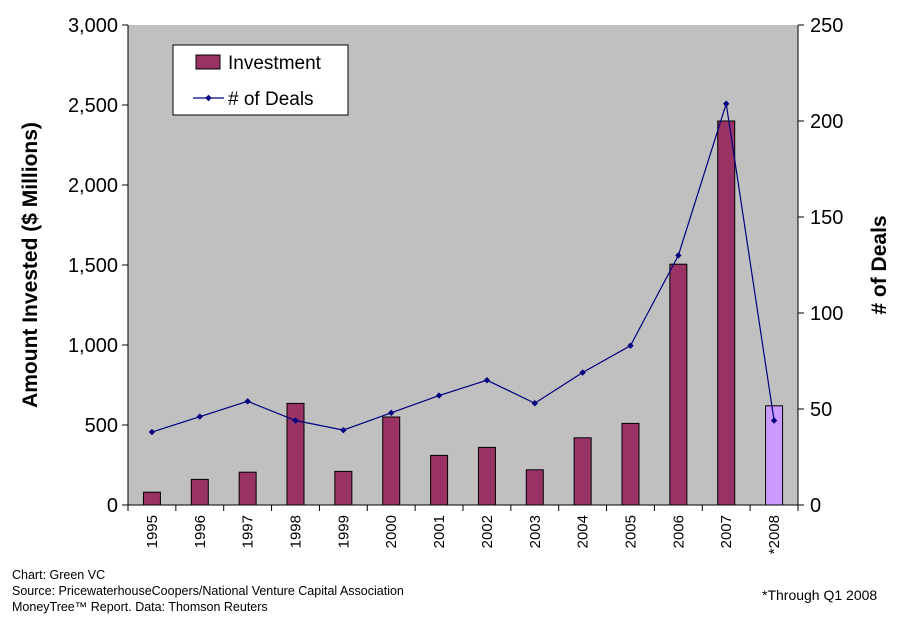 The height and width of the screenshot is (621, 907). I want to click on deal-point-2006, so click(678, 255).